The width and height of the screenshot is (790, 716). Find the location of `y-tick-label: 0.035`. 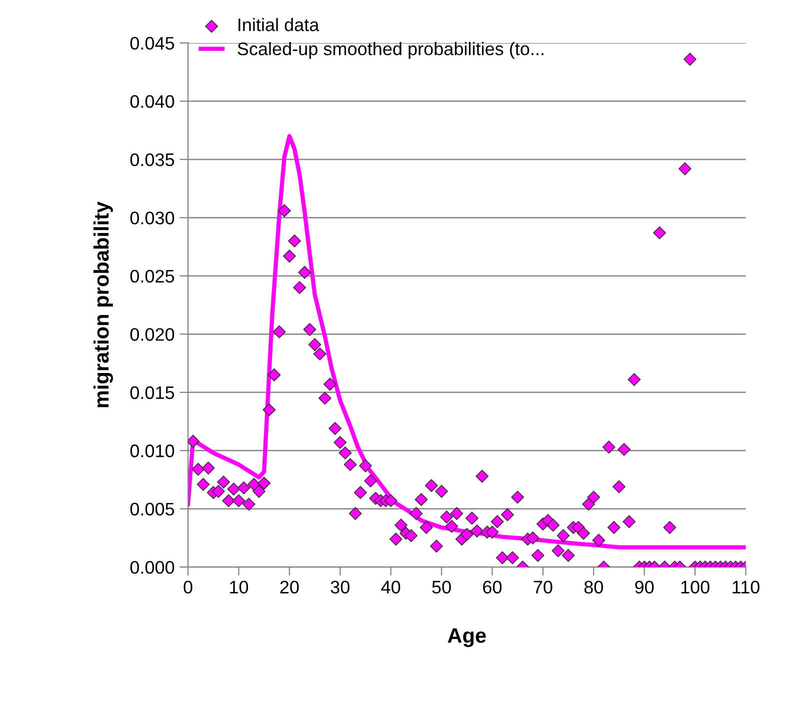

y-tick-label: 0.035 is located at coordinates (152, 159).